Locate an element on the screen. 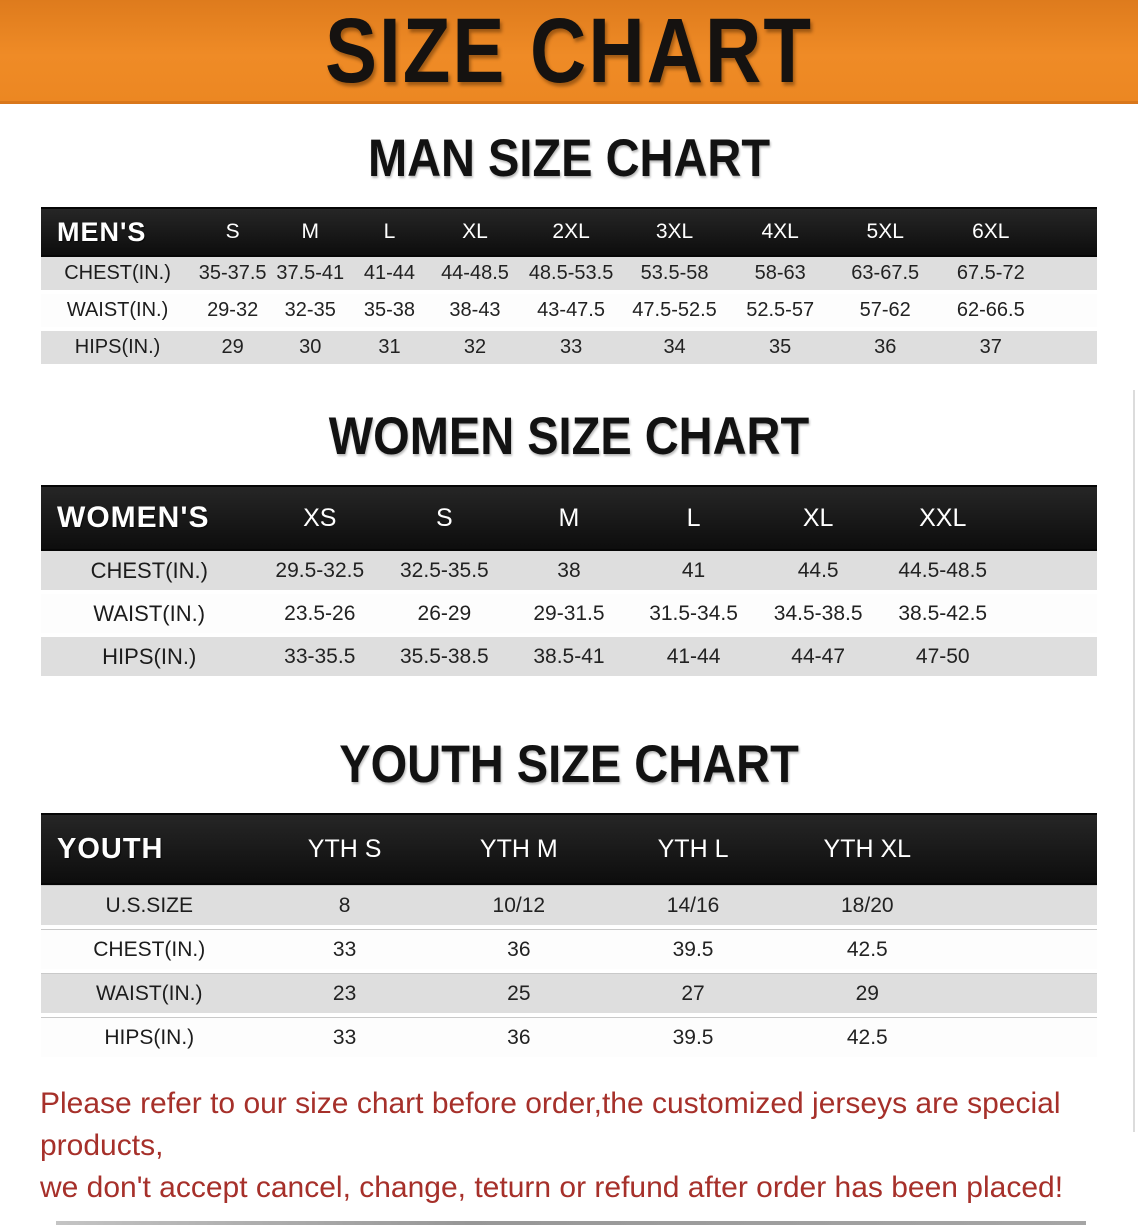  table-cell: 27 is located at coordinates (693, 995).